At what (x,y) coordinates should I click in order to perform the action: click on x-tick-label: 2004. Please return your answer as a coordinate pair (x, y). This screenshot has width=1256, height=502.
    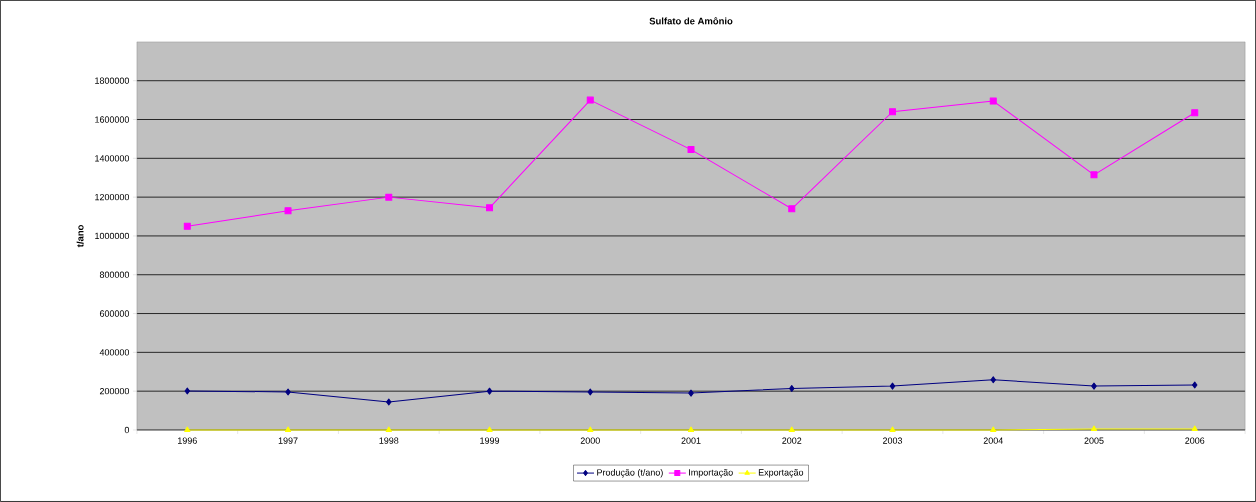
    Looking at the image, I should click on (993, 440).